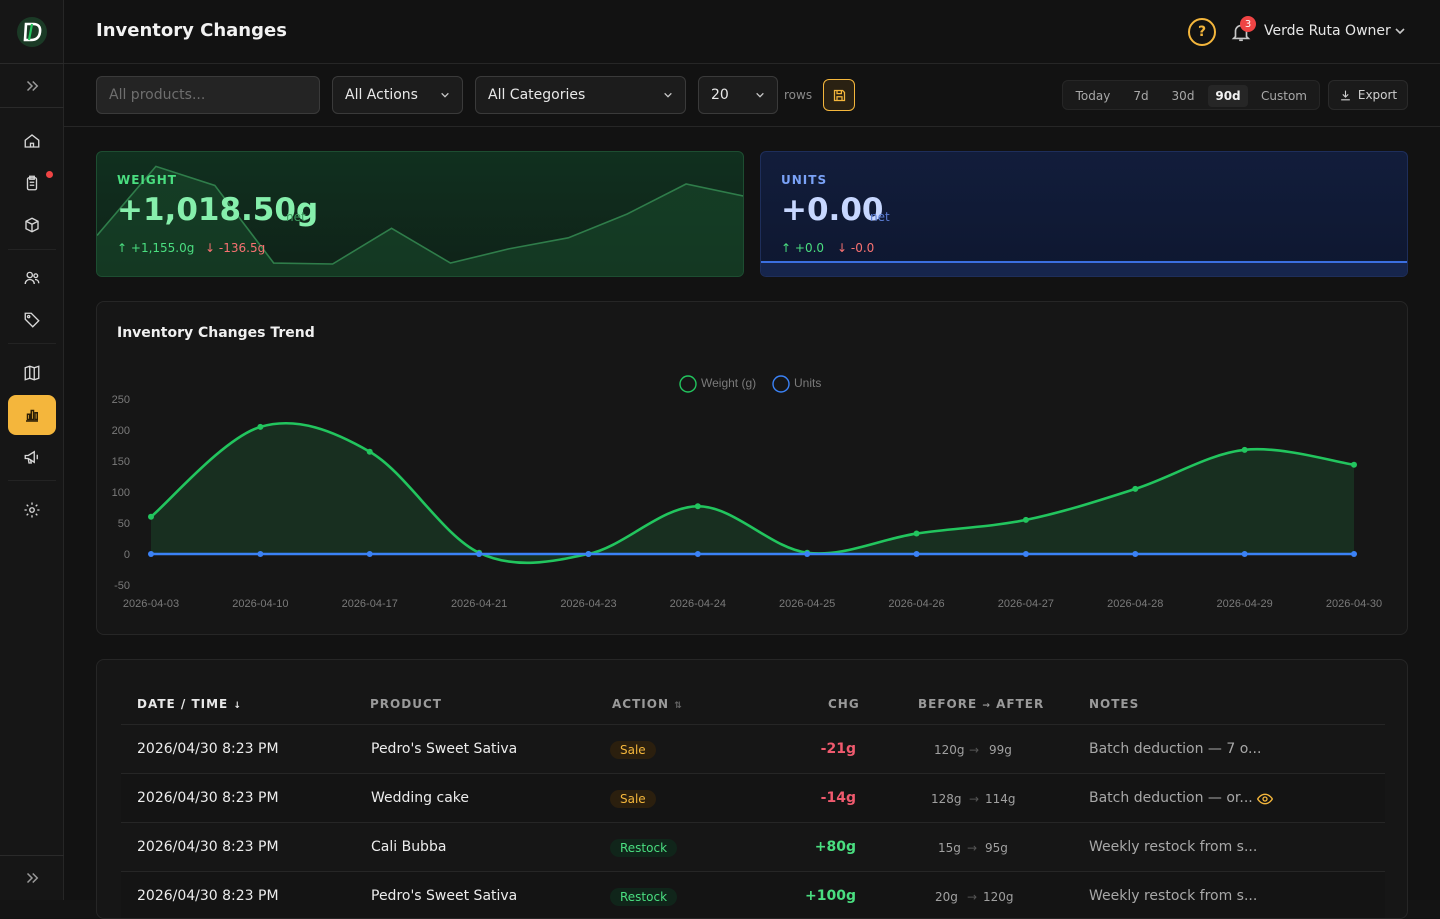 This screenshot has width=1440, height=919. I want to click on gear-icon, so click(32, 510).